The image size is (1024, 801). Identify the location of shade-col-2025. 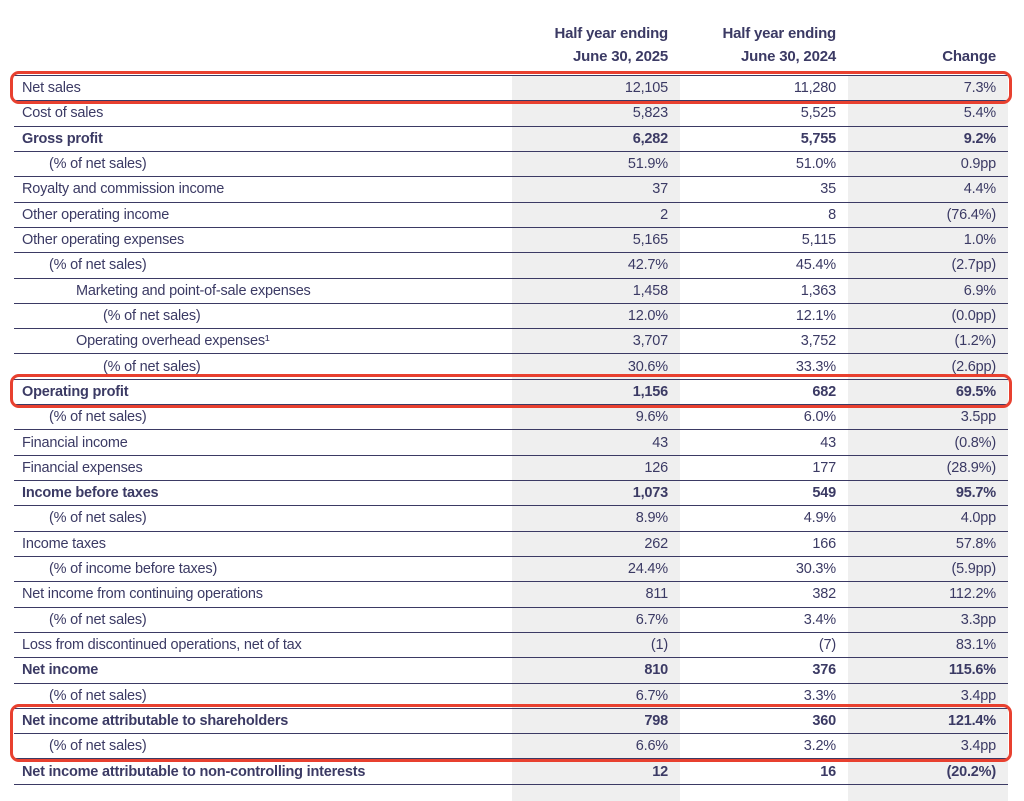
(596, 438).